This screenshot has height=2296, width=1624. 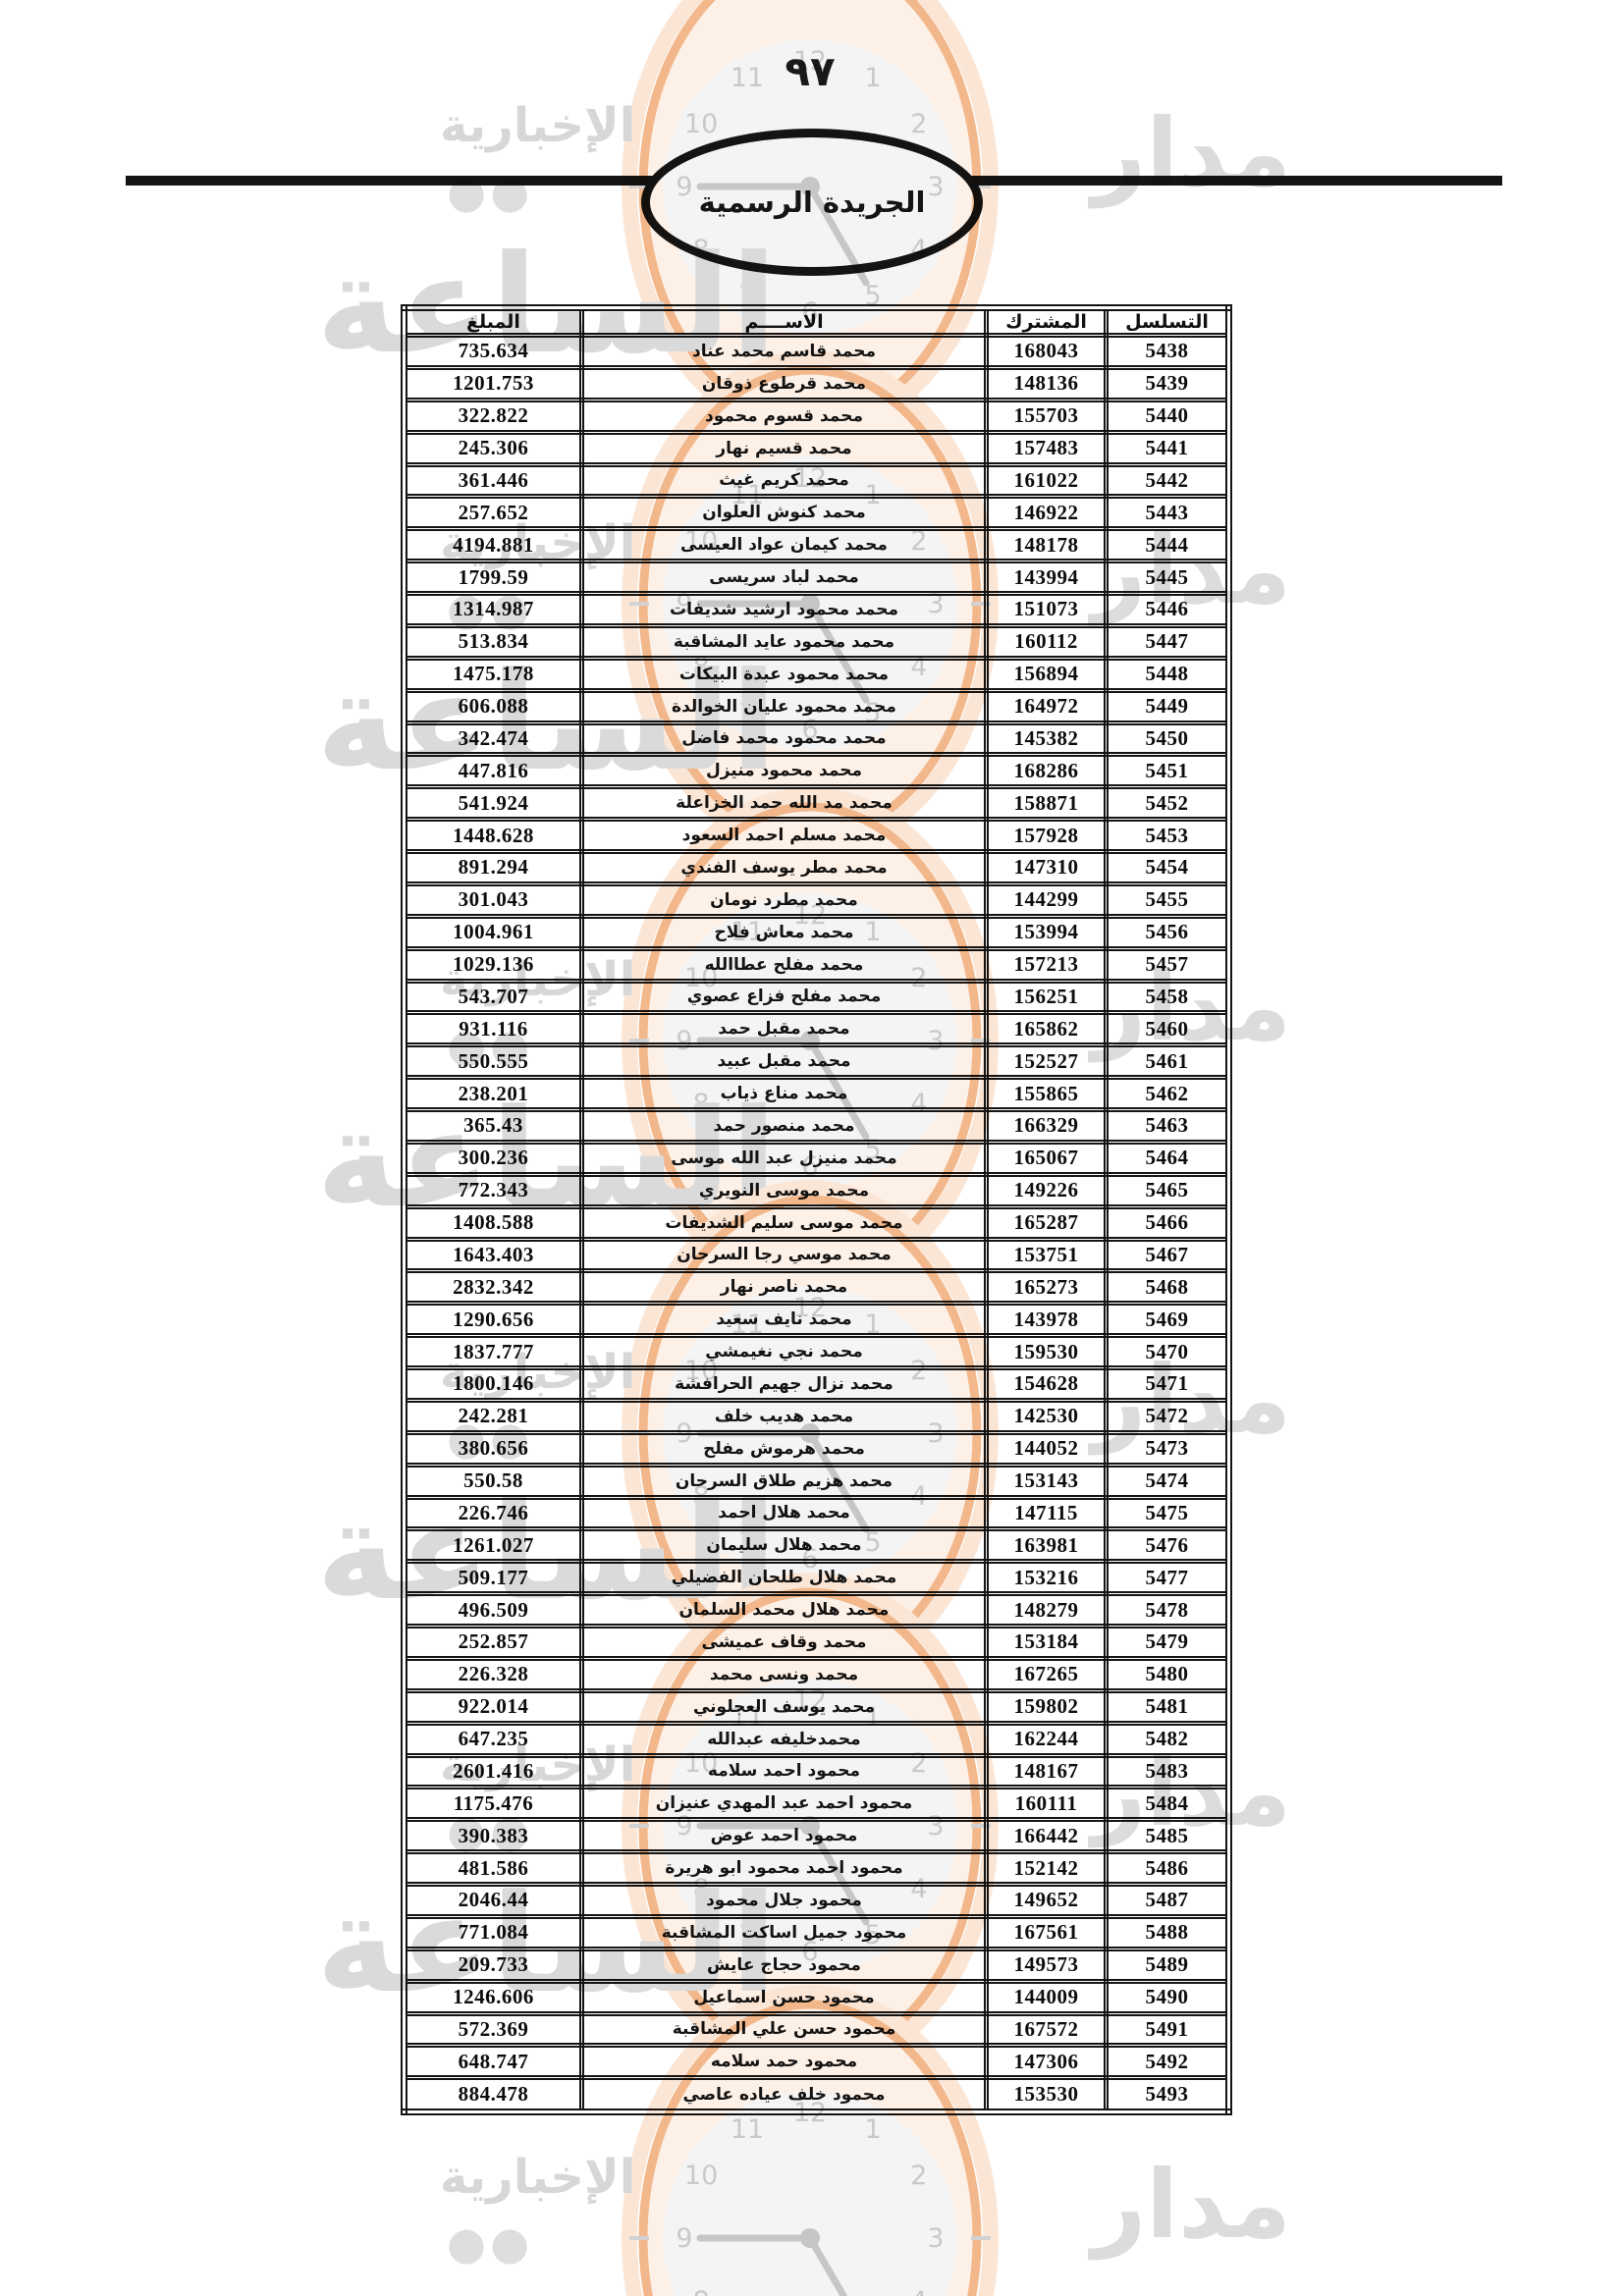 I want to click on table-row: 5451 168286 محمد محمود منيزل 447.816, so click(x=816, y=771).